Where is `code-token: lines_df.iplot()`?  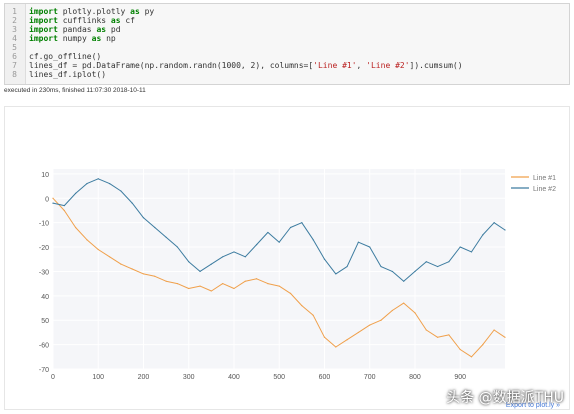 code-token: lines_df.iplot() is located at coordinates (68, 74).